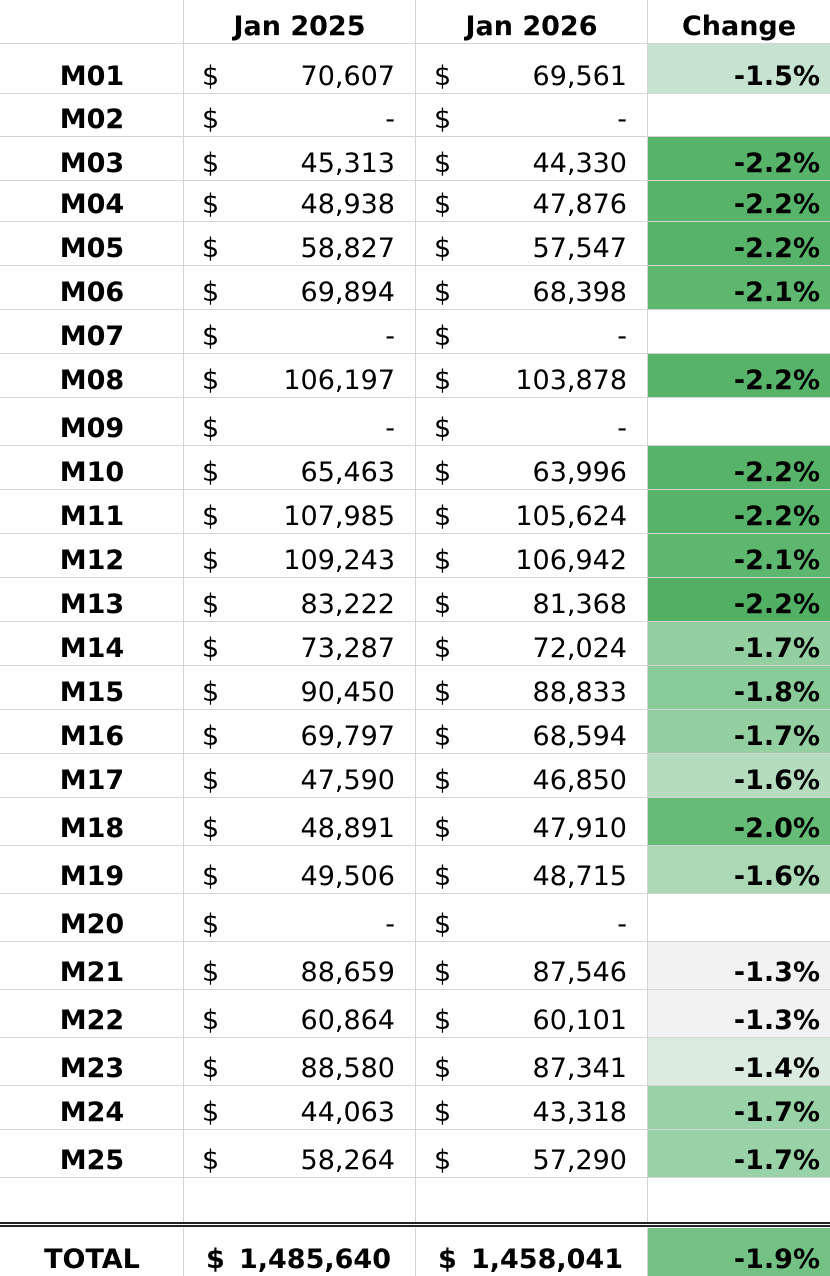  What do you see at coordinates (532, 776) in the screenshot?
I see `jan-2026-cell: $46,850` at bounding box center [532, 776].